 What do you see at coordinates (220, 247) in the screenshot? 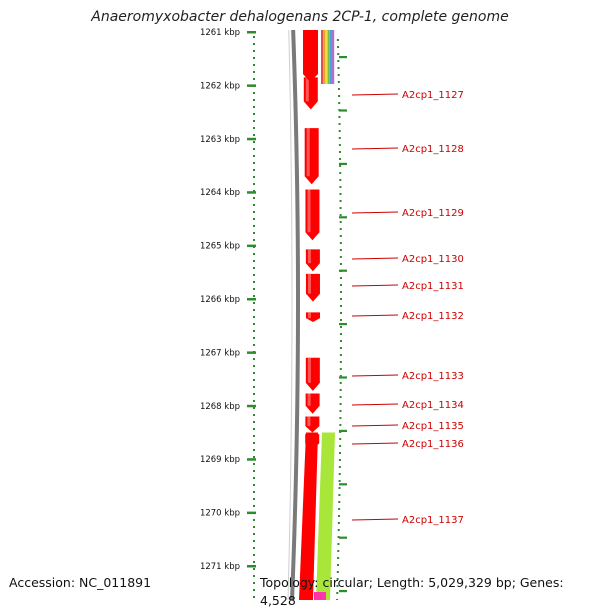
I see `kbp-tick-label: 1265 kbp` at bounding box center [220, 247].